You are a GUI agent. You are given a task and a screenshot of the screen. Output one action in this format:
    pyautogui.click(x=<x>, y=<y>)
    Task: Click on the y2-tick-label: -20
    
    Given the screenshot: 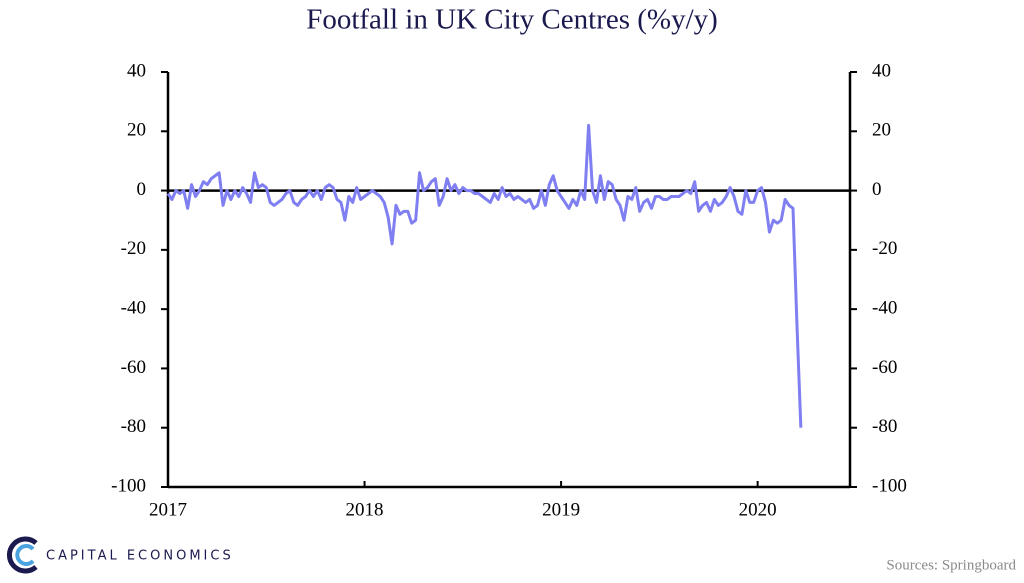 What is the action you would take?
    pyautogui.click(x=884, y=248)
    